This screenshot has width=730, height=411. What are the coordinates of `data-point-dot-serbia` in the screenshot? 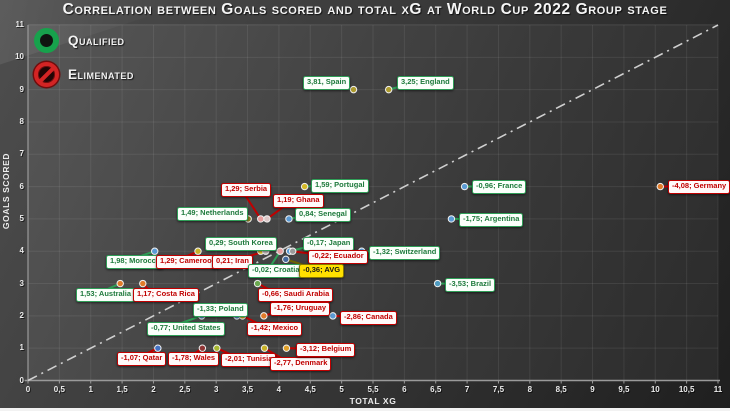 It's located at (261, 219).